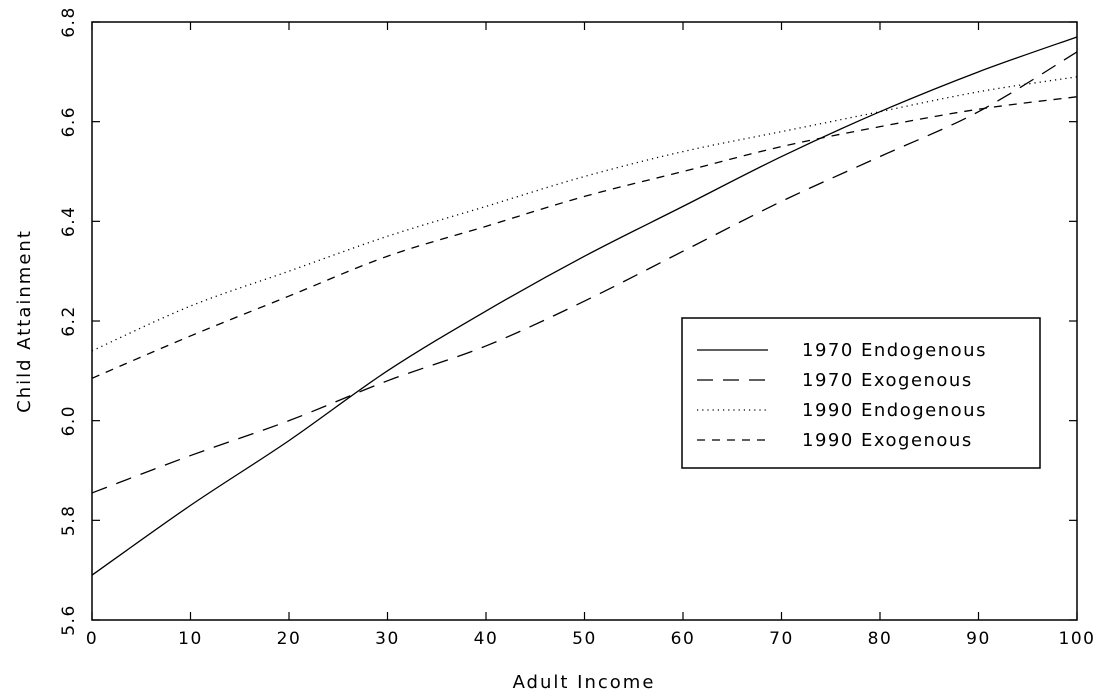 The width and height of the screenshot is (1106, 700). What do you see at coordinates (69, 321) in the screenshot?
I see `y-tick-label: 6.2` at bounding box center [69, 321].